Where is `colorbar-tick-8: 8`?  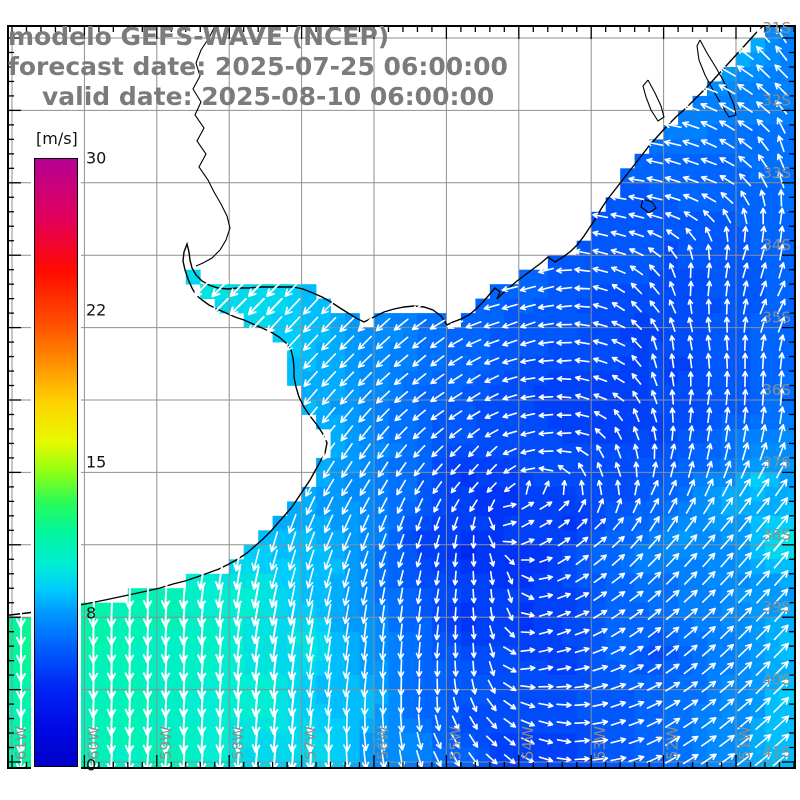
colorbar-tick-8: 8 is located at coordinates (91, 613).